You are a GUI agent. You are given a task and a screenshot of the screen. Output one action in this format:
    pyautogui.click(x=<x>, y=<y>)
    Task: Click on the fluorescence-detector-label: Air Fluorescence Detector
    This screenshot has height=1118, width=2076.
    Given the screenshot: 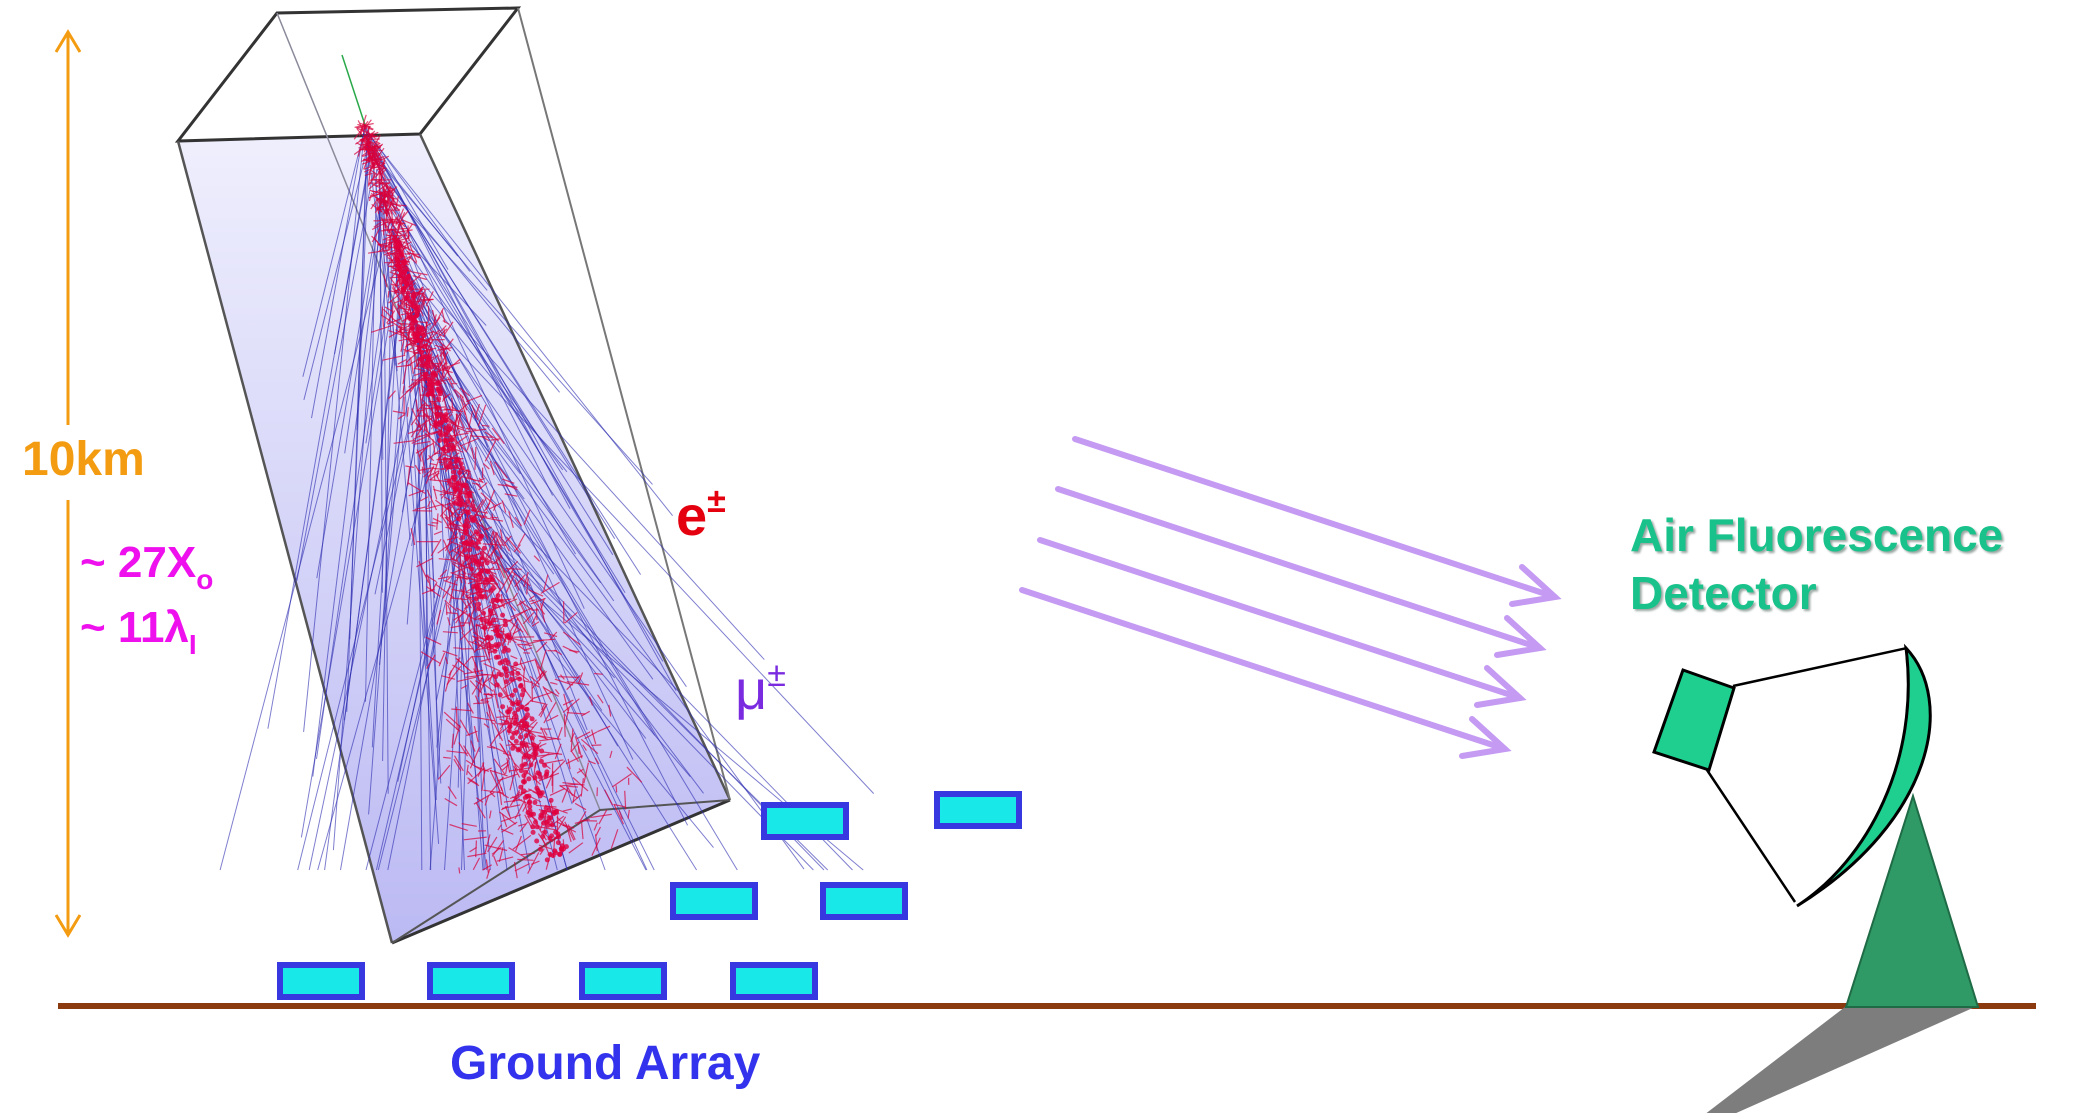 What is the action you would take?
    pyautogui.click(x=1816, y=564)
    